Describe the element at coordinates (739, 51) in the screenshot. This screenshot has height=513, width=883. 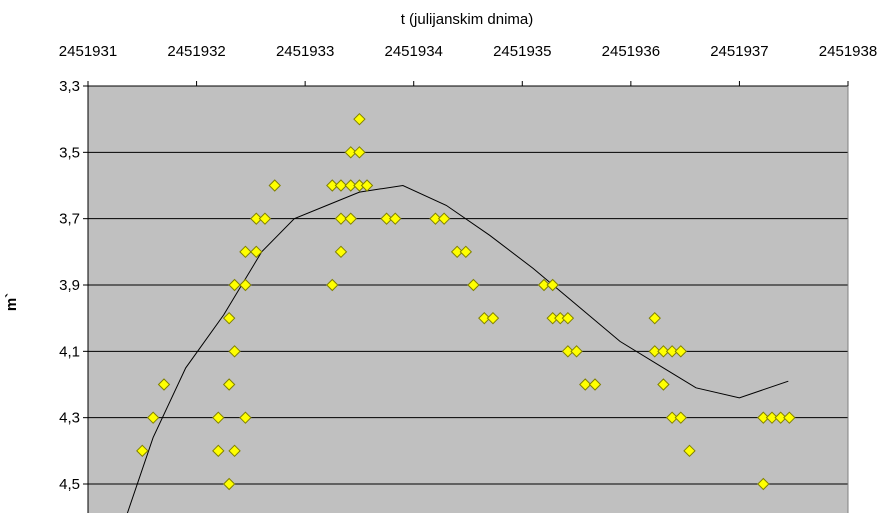
I see `x-tick-label: 2451937` at that location.